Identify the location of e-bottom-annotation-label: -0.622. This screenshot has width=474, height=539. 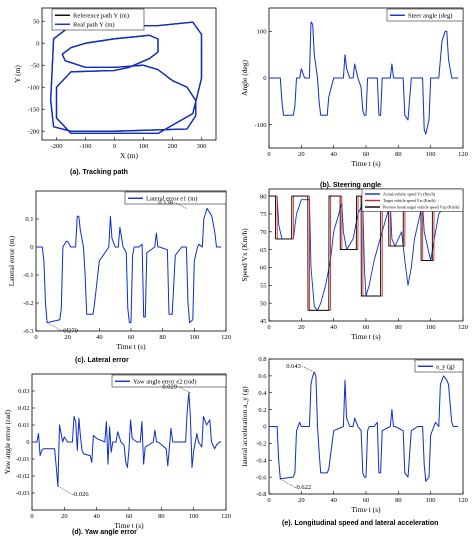
(302, 487).